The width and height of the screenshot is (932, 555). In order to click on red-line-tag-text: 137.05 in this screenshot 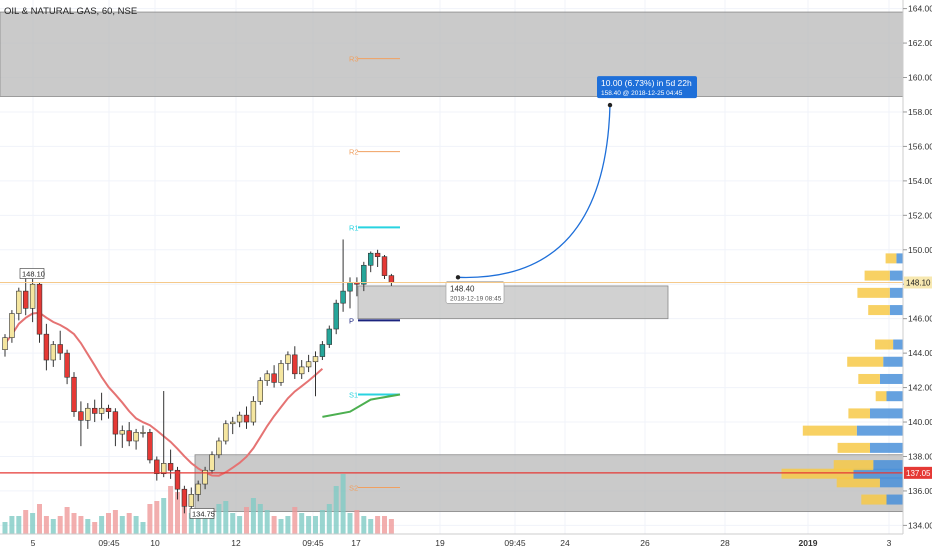, I will do `click(918, 473)`.